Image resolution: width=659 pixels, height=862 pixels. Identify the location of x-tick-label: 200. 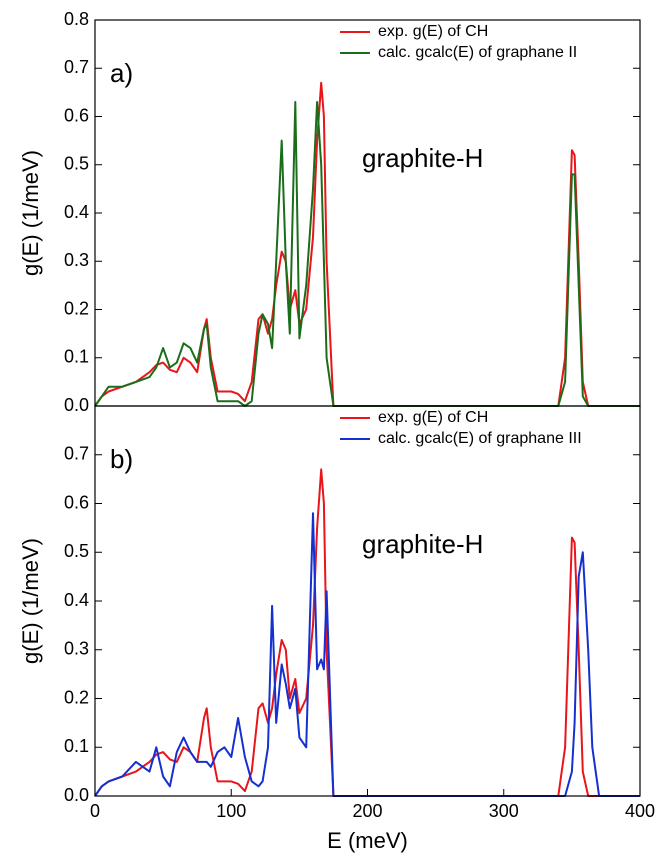
(367, 811).